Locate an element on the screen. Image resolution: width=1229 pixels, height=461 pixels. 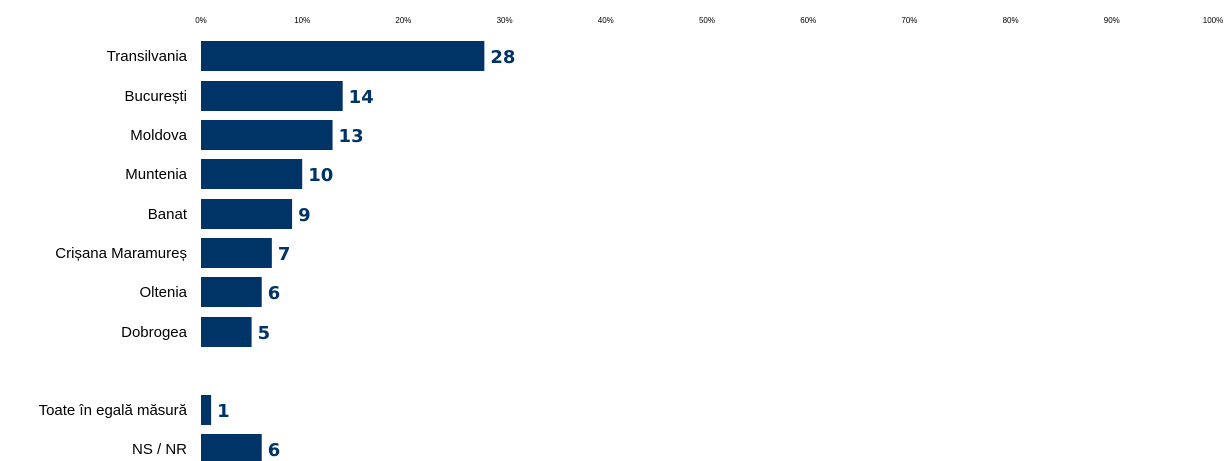
category-label: Oltenia is located at coordinates (163, 292).